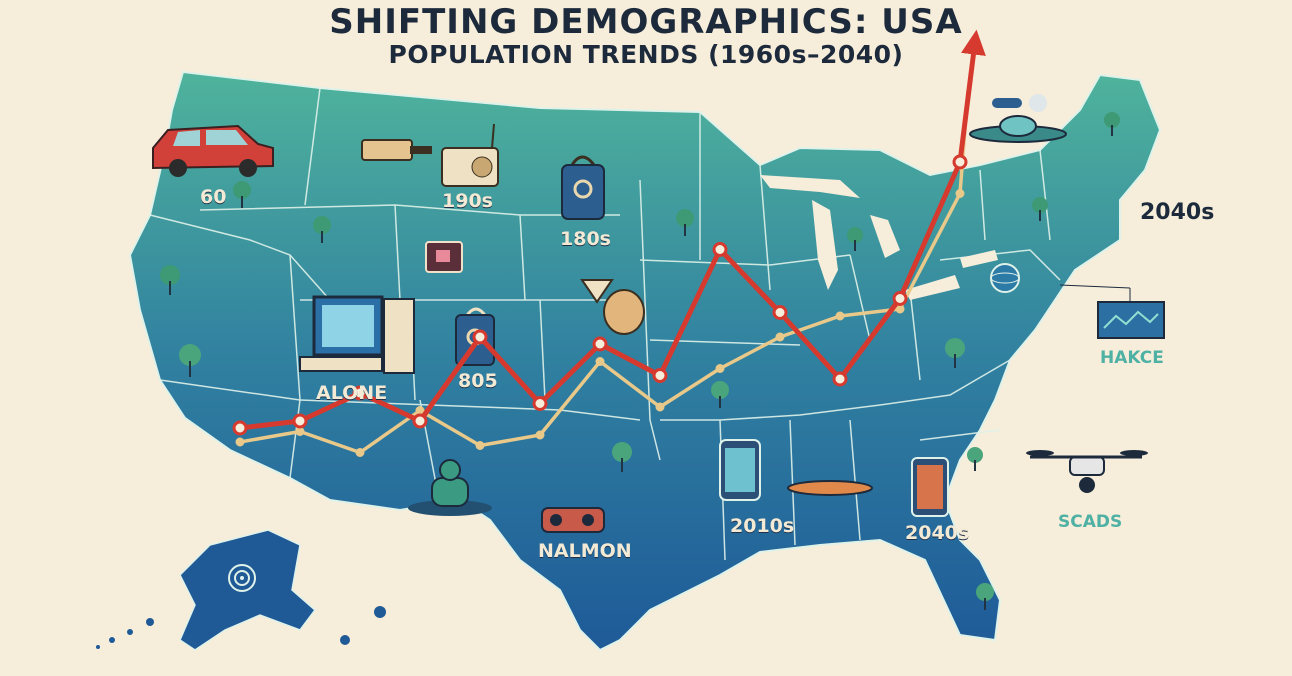 This screenshot has width=1292, height=676. I want to click on cocktail-icon, so click(612, 307).